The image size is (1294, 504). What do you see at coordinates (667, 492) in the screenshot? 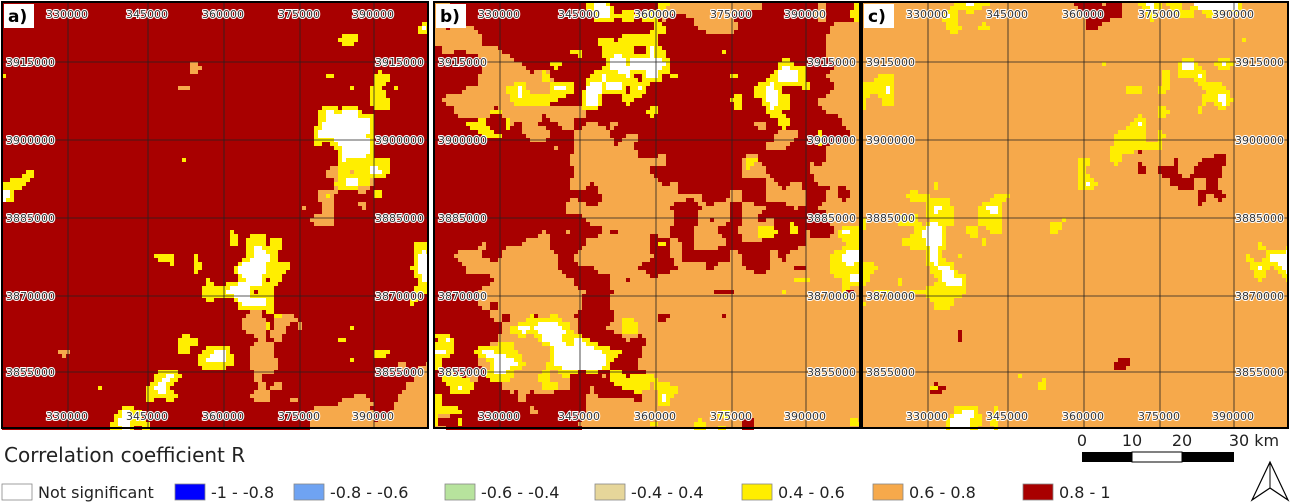
I see `legend-label: -0.4 - 0.4` at bounding box center [667, 492].